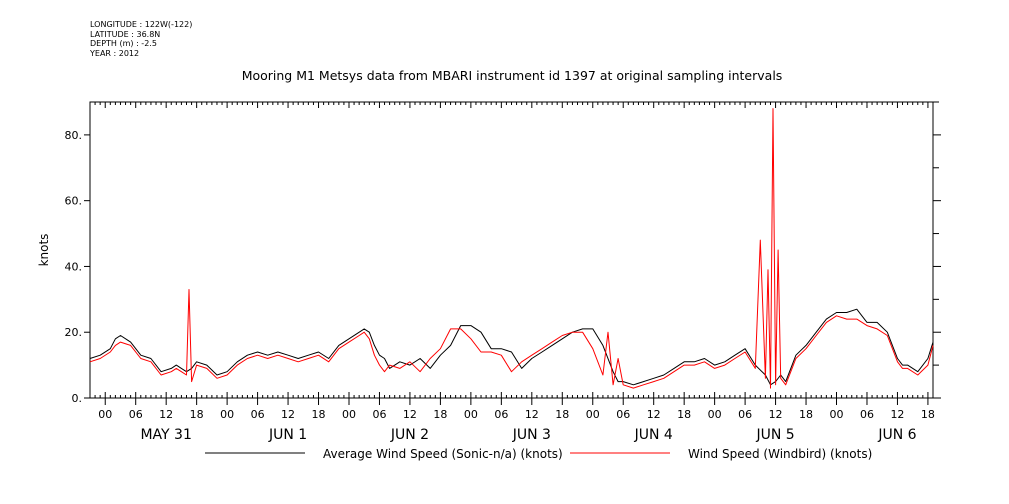 This screenshot has height=504, width=1009. I want to click on x-day-label: JUN 6, so click(896, 435).